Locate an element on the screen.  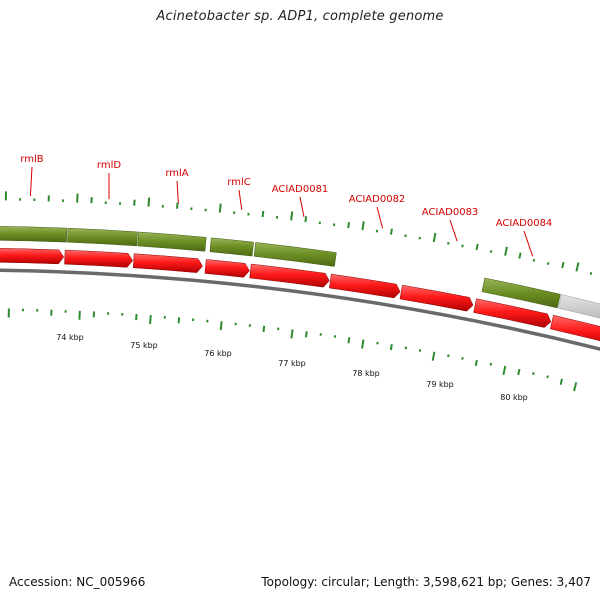
backbone-line is located at coordinates (300, 309).